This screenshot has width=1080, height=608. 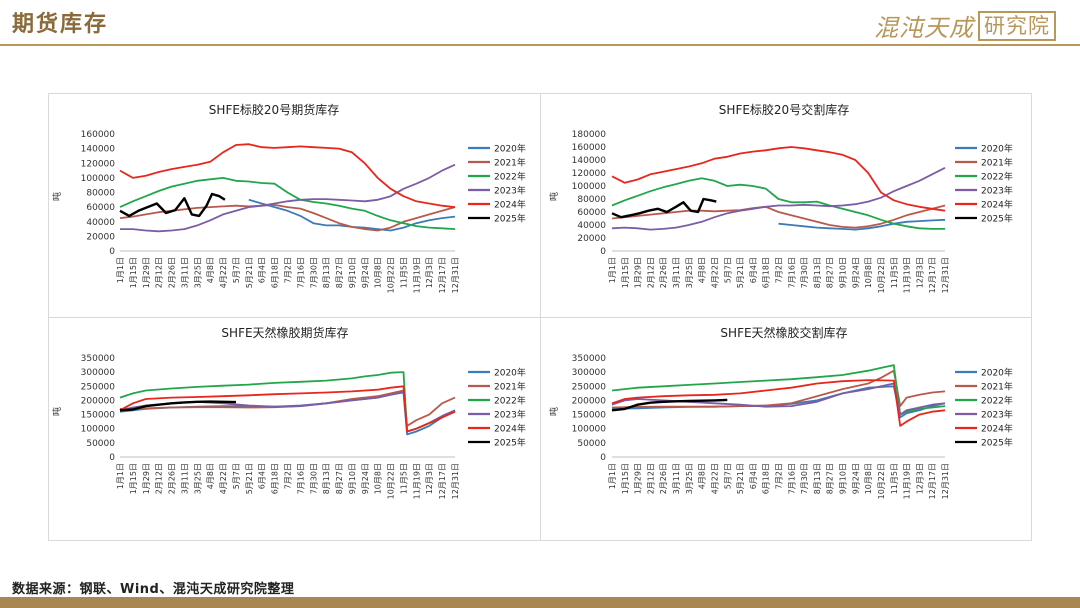 What do you see at coordinates (894, 272) in the screenshot?
I see `x-tick-label: 11月5日` at bounding box center [894, 272].